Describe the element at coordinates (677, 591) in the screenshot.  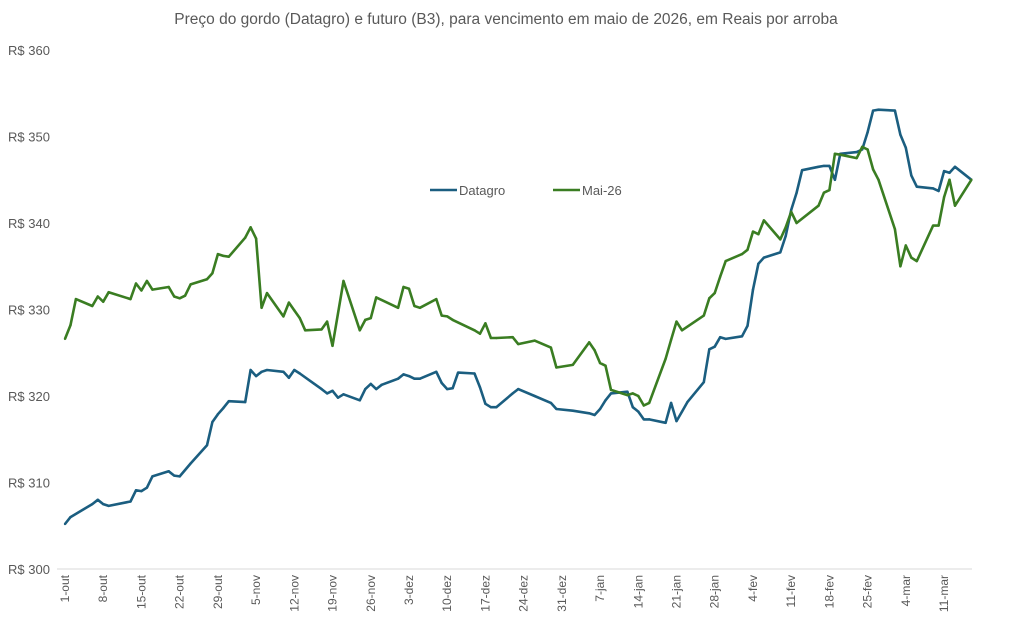
I see `x-tick-label: 21-jan` at that location.